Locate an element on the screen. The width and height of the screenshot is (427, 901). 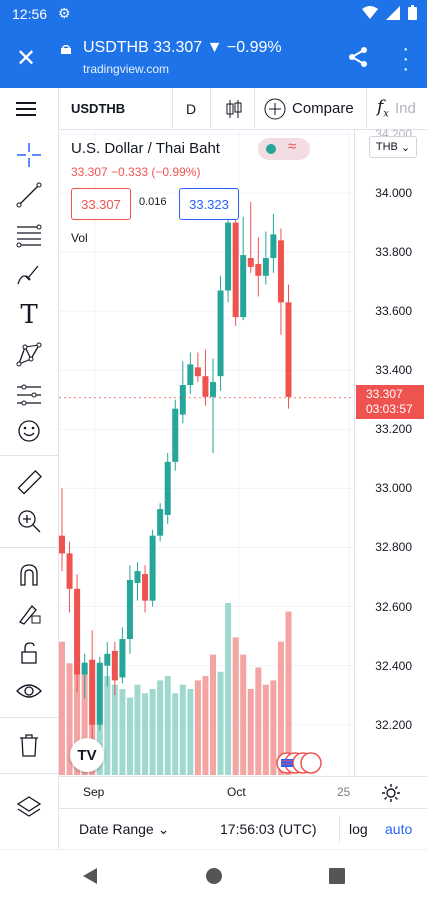
magnet-icon is located at coordinates (29, 575).